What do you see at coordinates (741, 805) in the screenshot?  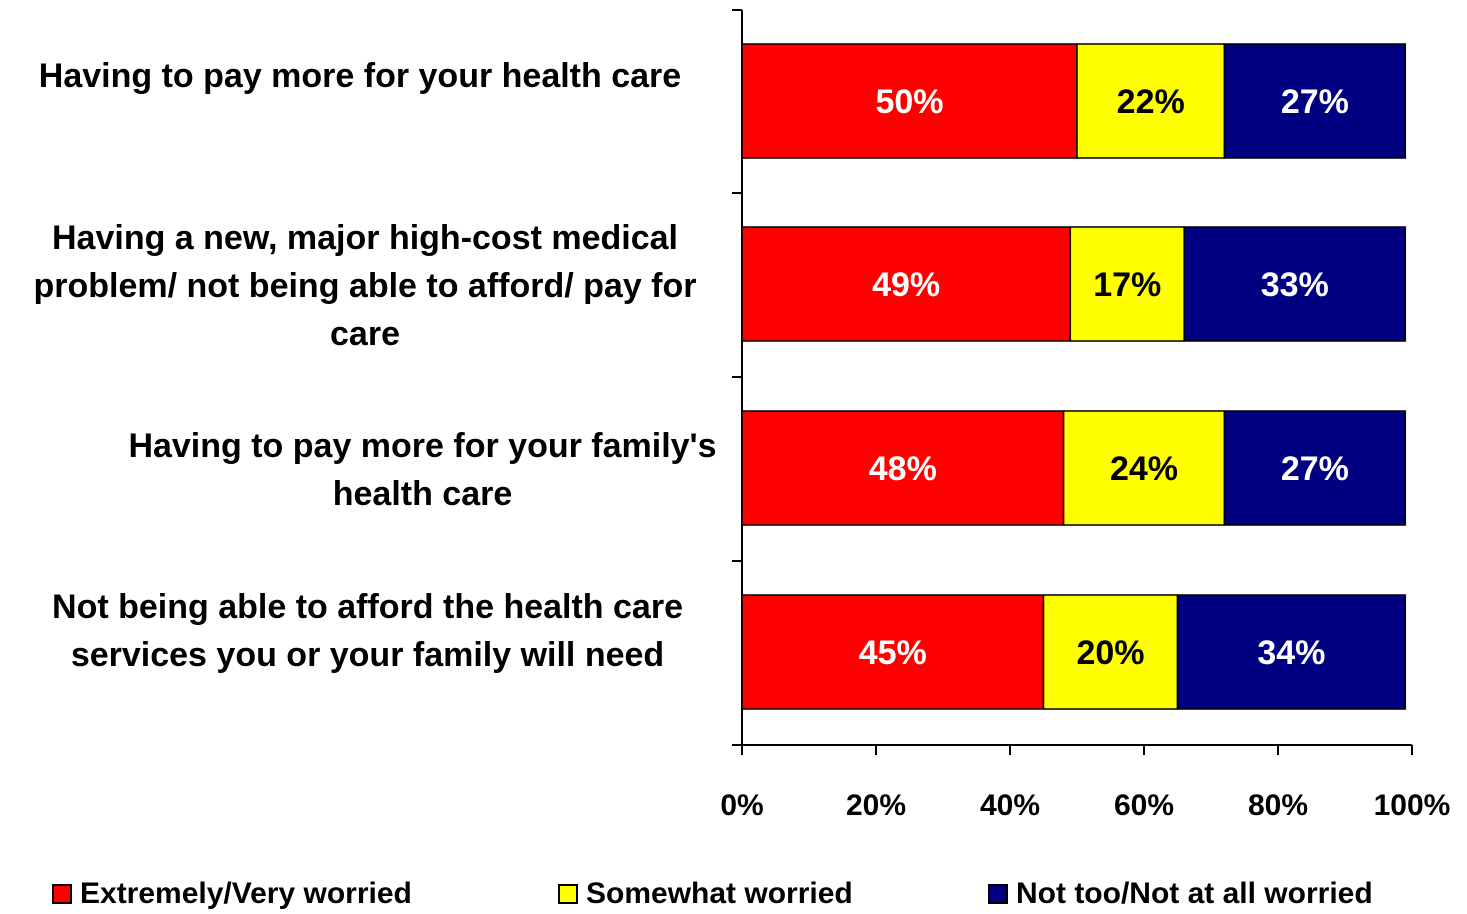 I see `x-tick-label: 0%` at bounding box center [741, 805].